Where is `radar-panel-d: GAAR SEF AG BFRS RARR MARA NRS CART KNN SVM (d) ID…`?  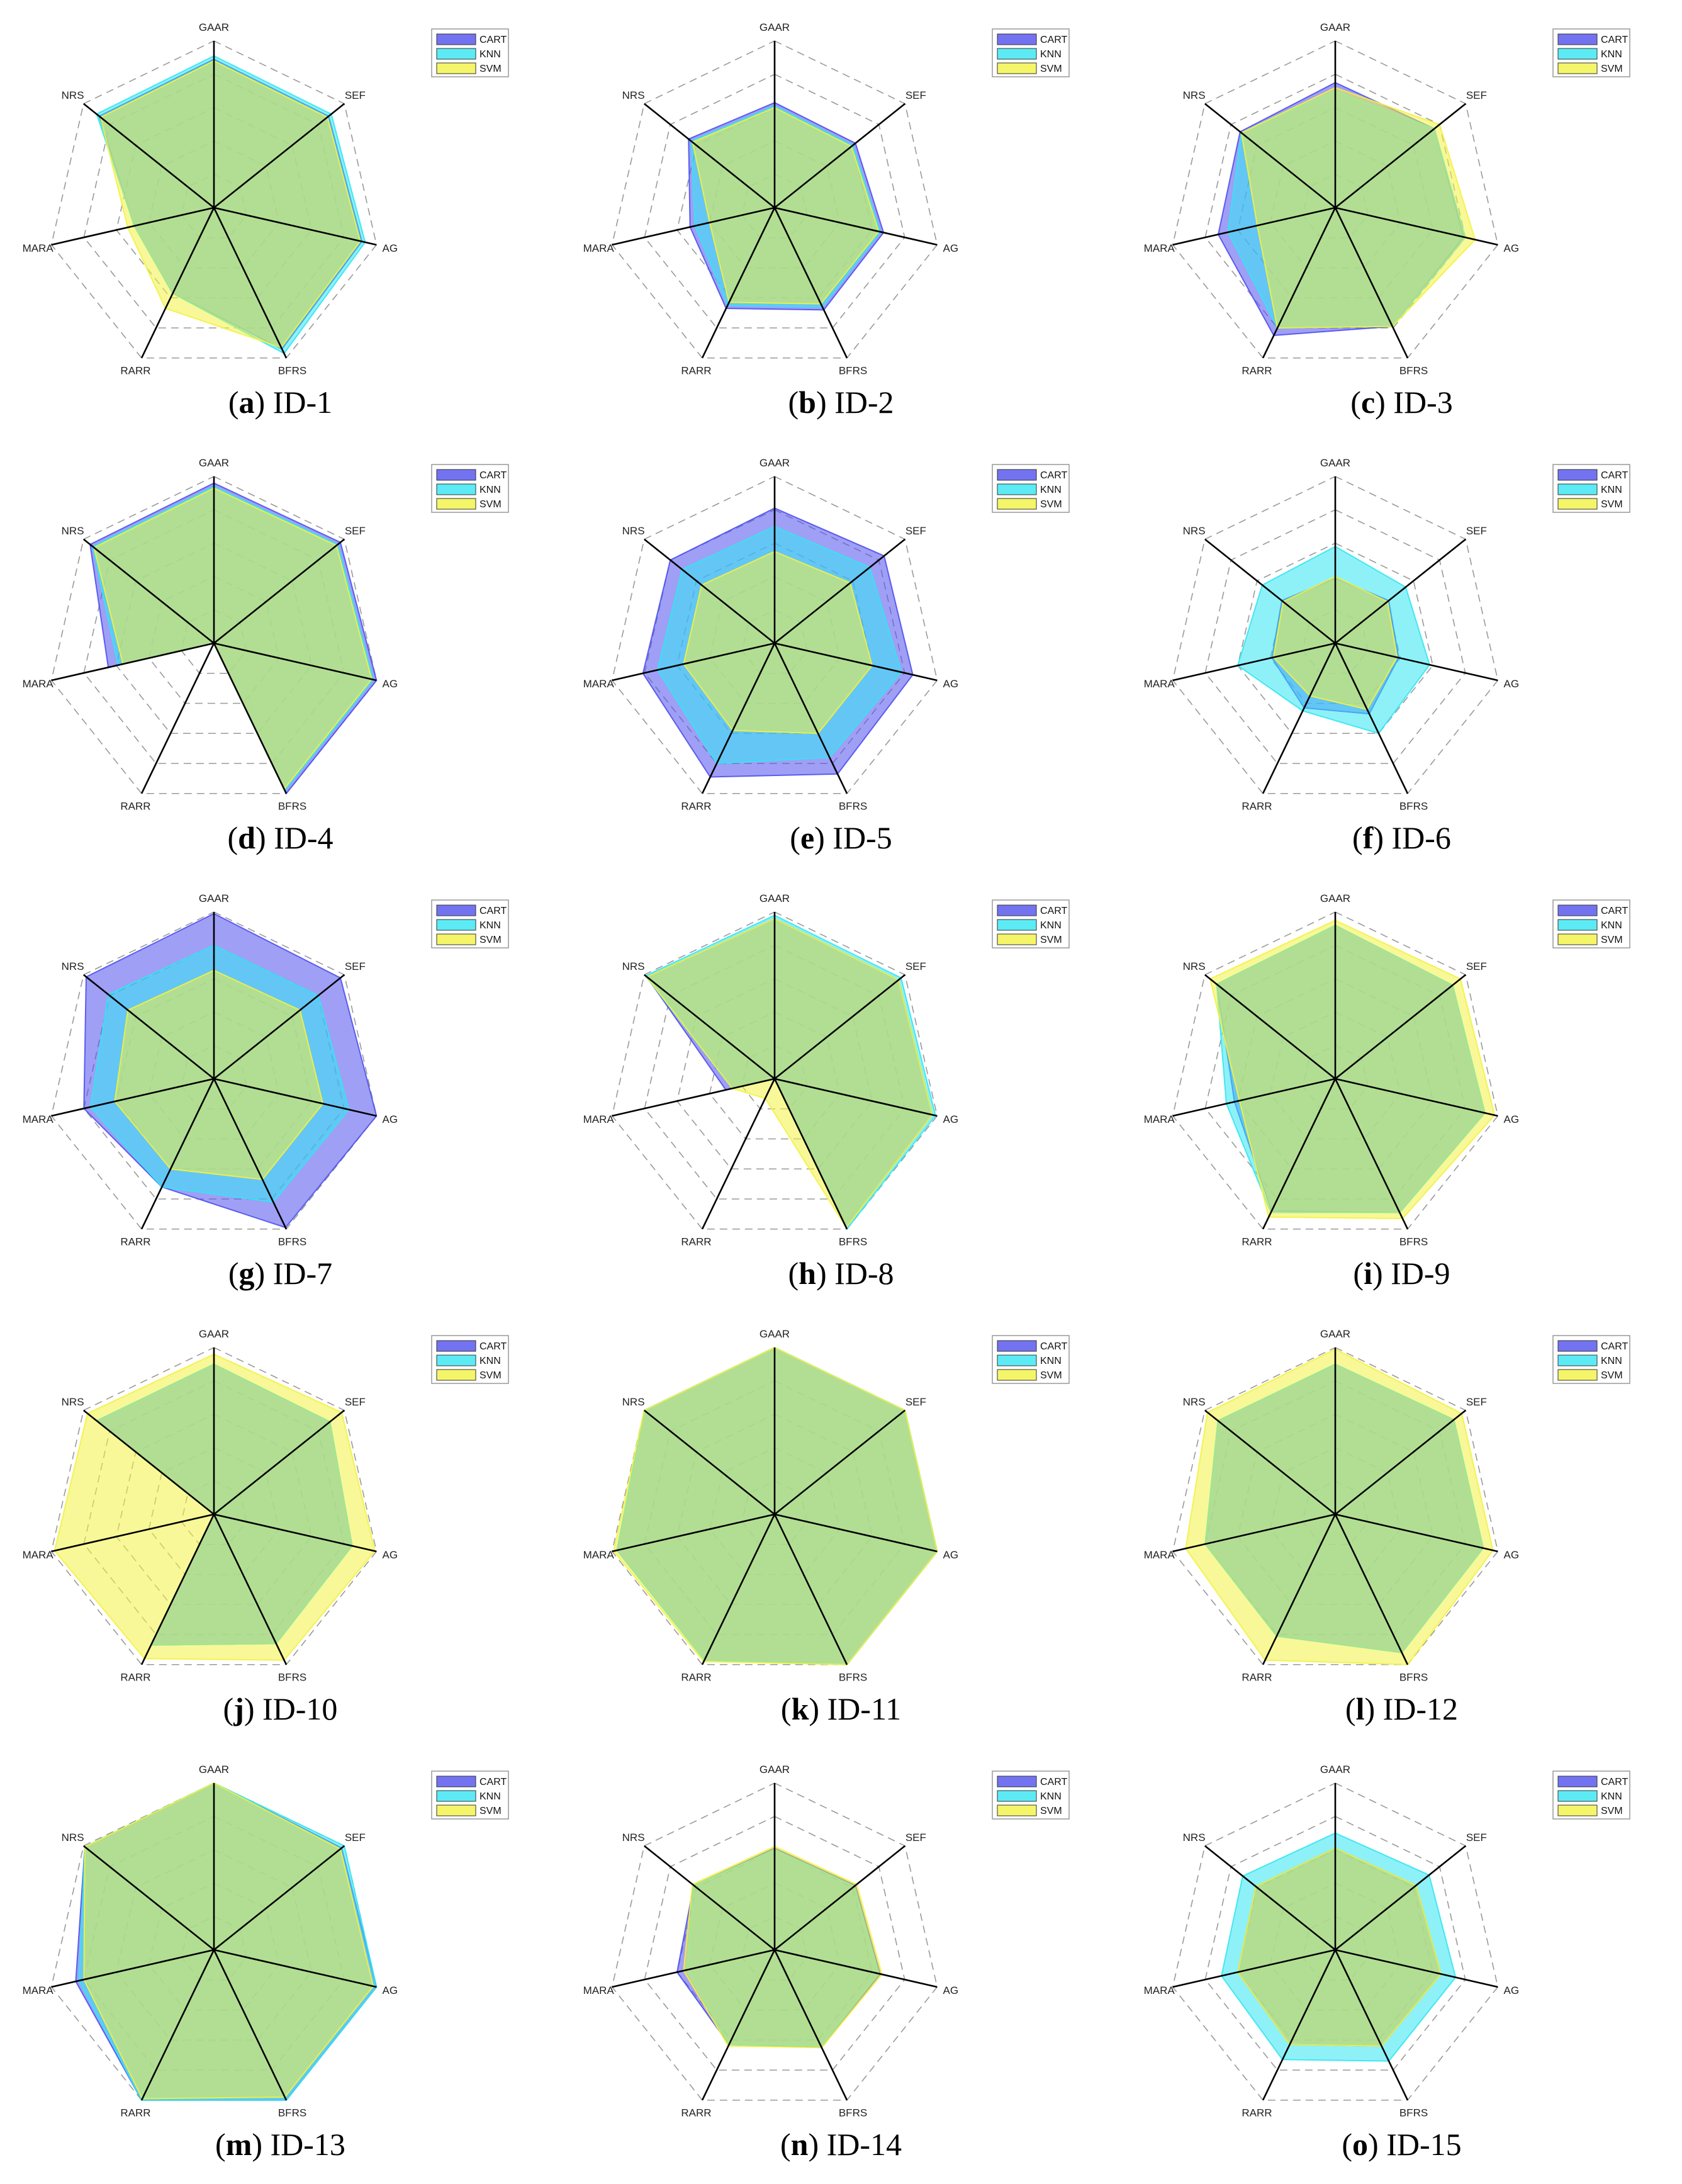 radar-panel-d: GAAR SEF AG BFRS RARR MARA NRS CART KNN SVM (d) ID… is located at coordinates (280, 659).